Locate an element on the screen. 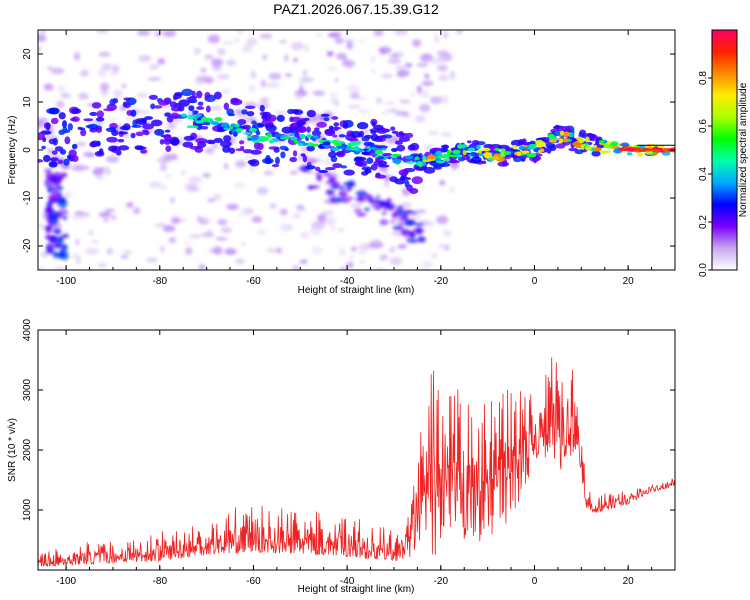  y-tick-label: 20 is located at coordinates (27, 54).